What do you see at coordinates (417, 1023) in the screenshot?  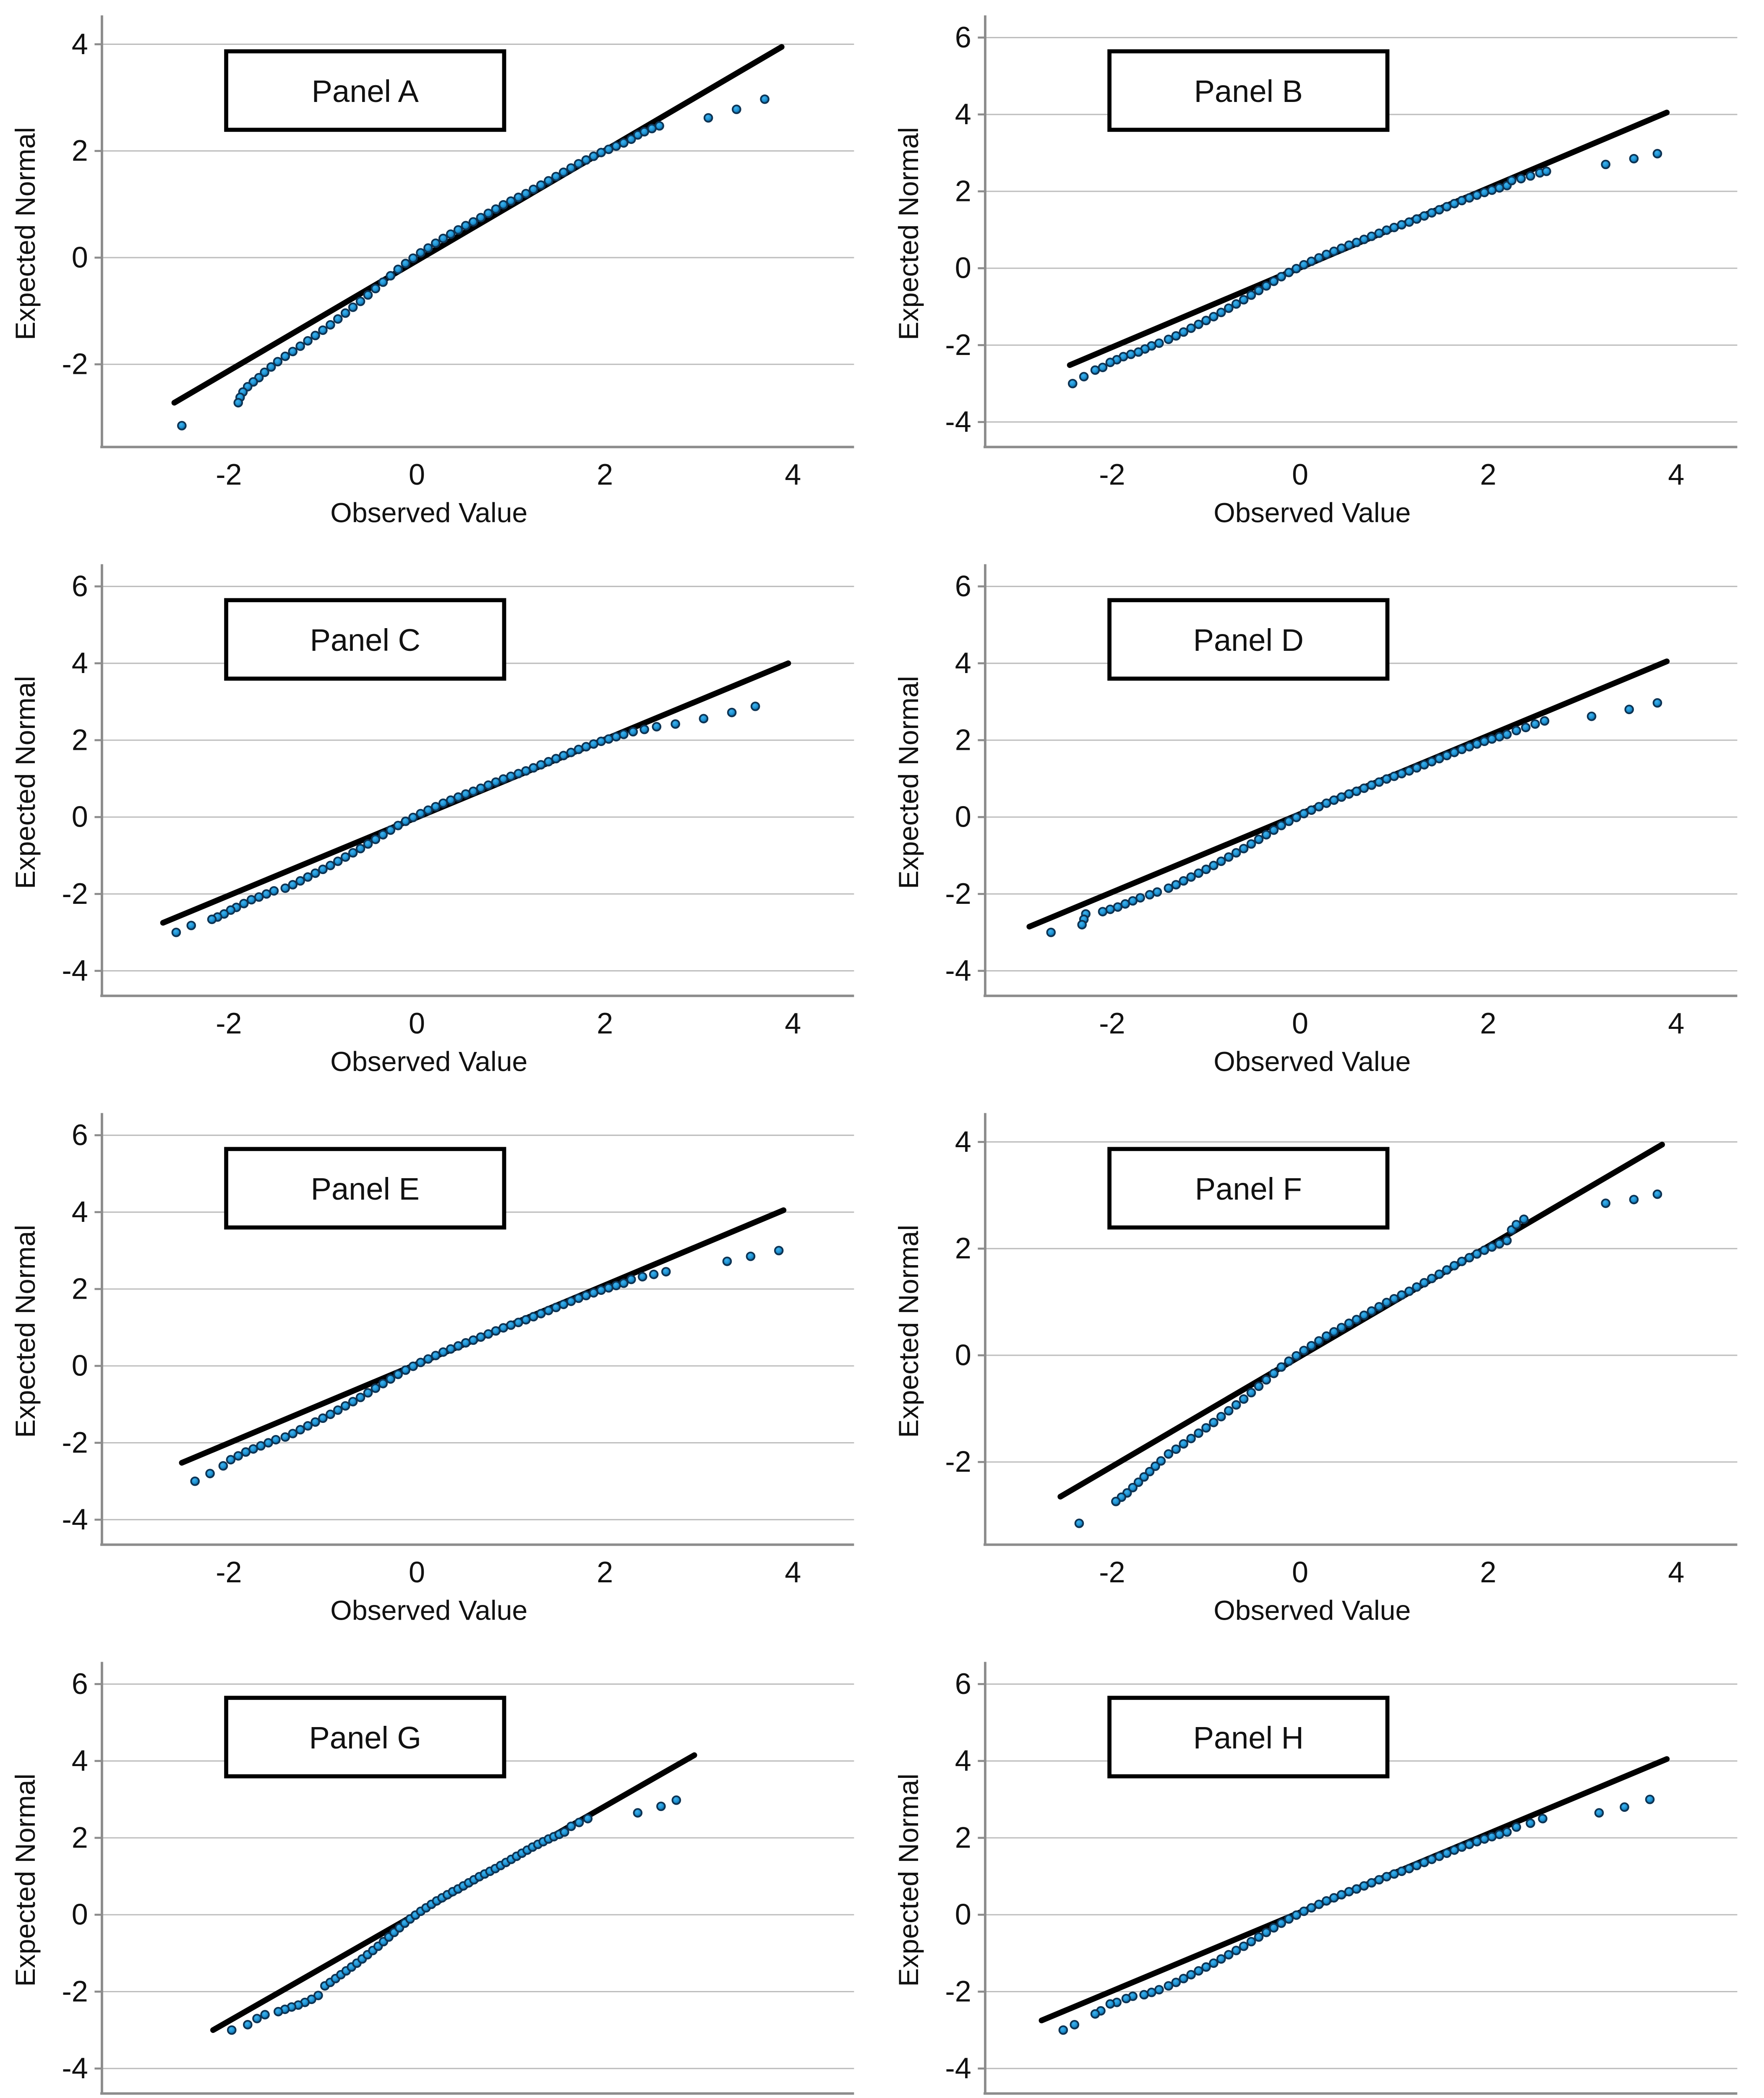 I see `x-tick-label: 0` at bounding box center [417, 1023].